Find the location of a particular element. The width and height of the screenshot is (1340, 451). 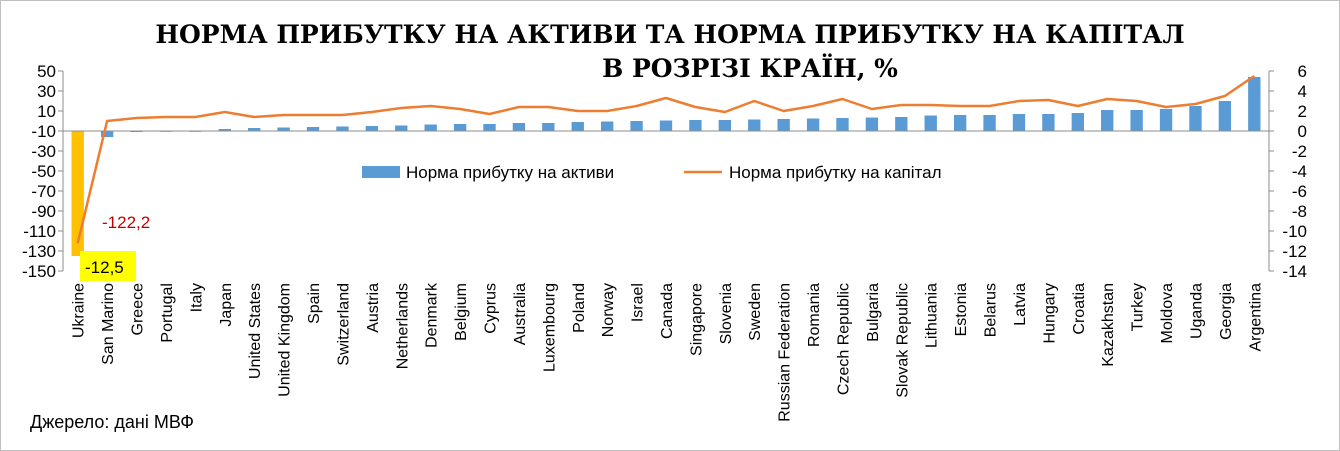

left-tick-label: -10 is located at coordinates (43, 131).